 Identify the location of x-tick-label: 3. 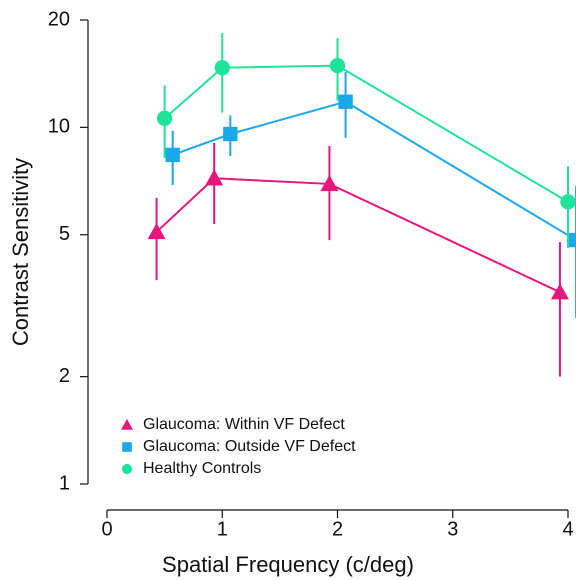
(452, 529).